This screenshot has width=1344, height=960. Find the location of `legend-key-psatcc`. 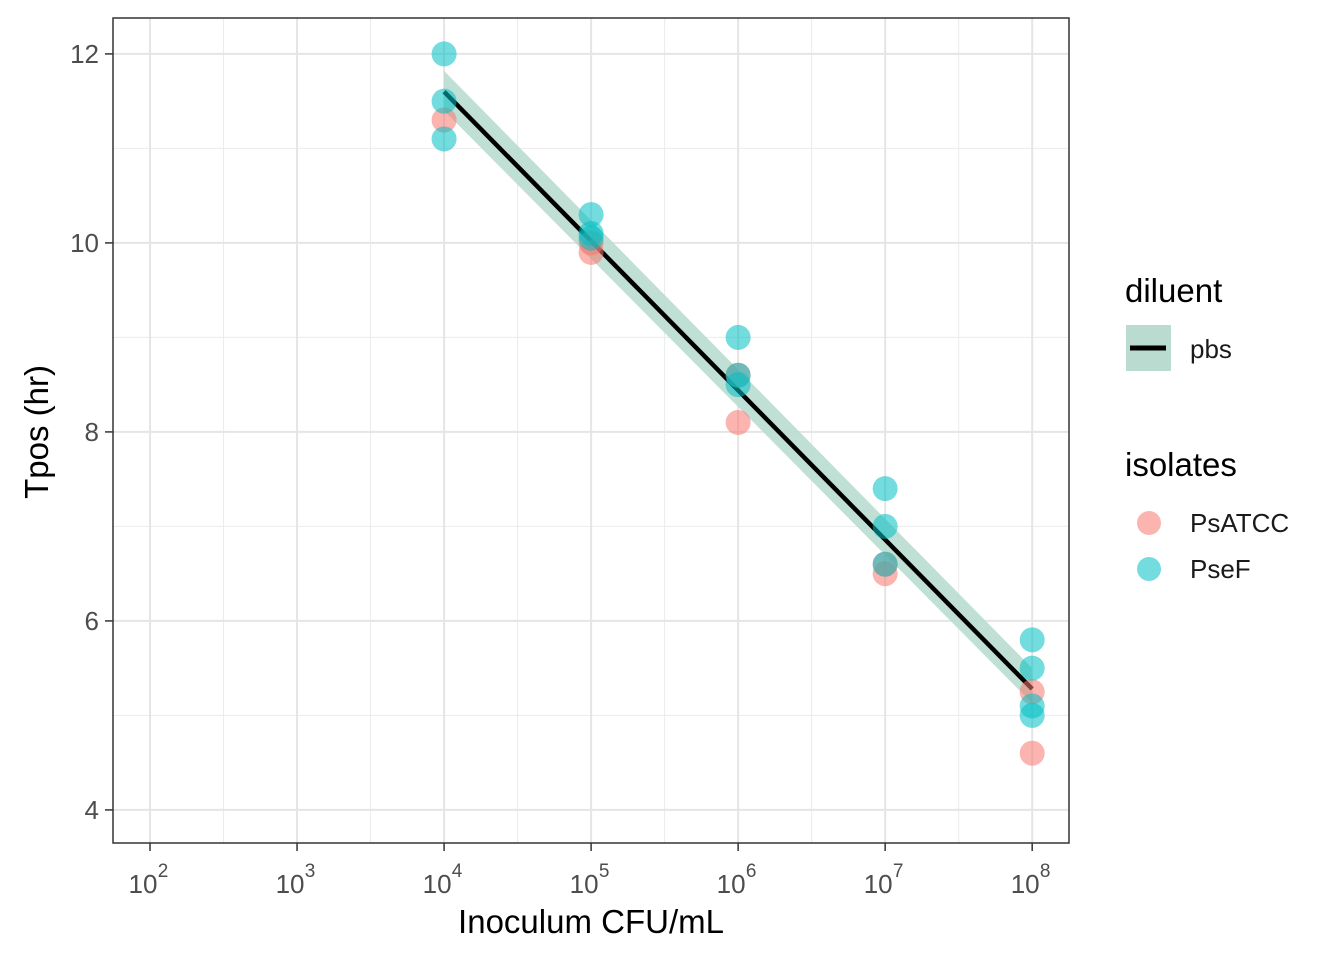

legend-key-psatcc is located at coordinates (1149, 523).